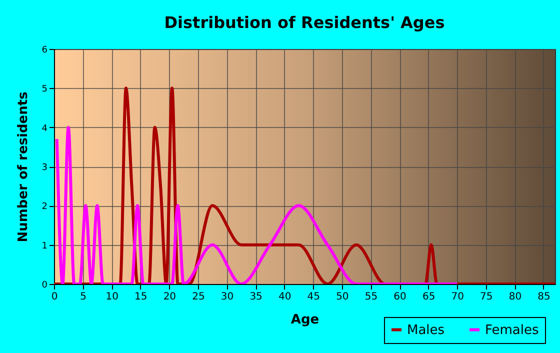 The width and height of the screenshot is (560, 353). I want to click on x-tick-label: 65, so click(429, 297).